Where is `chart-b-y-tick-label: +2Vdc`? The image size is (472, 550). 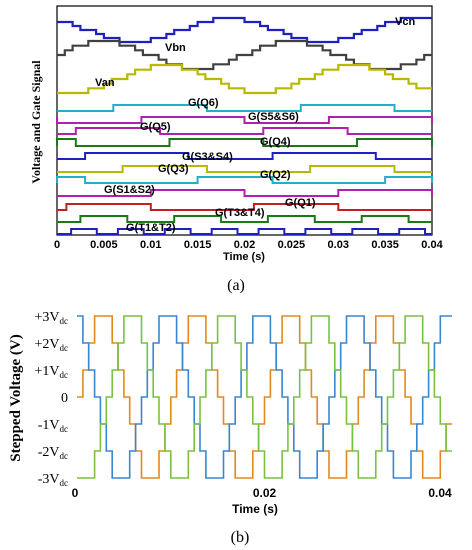 chart-b-y-tick-label: +2Vdc is located at coordinates (51, 345).